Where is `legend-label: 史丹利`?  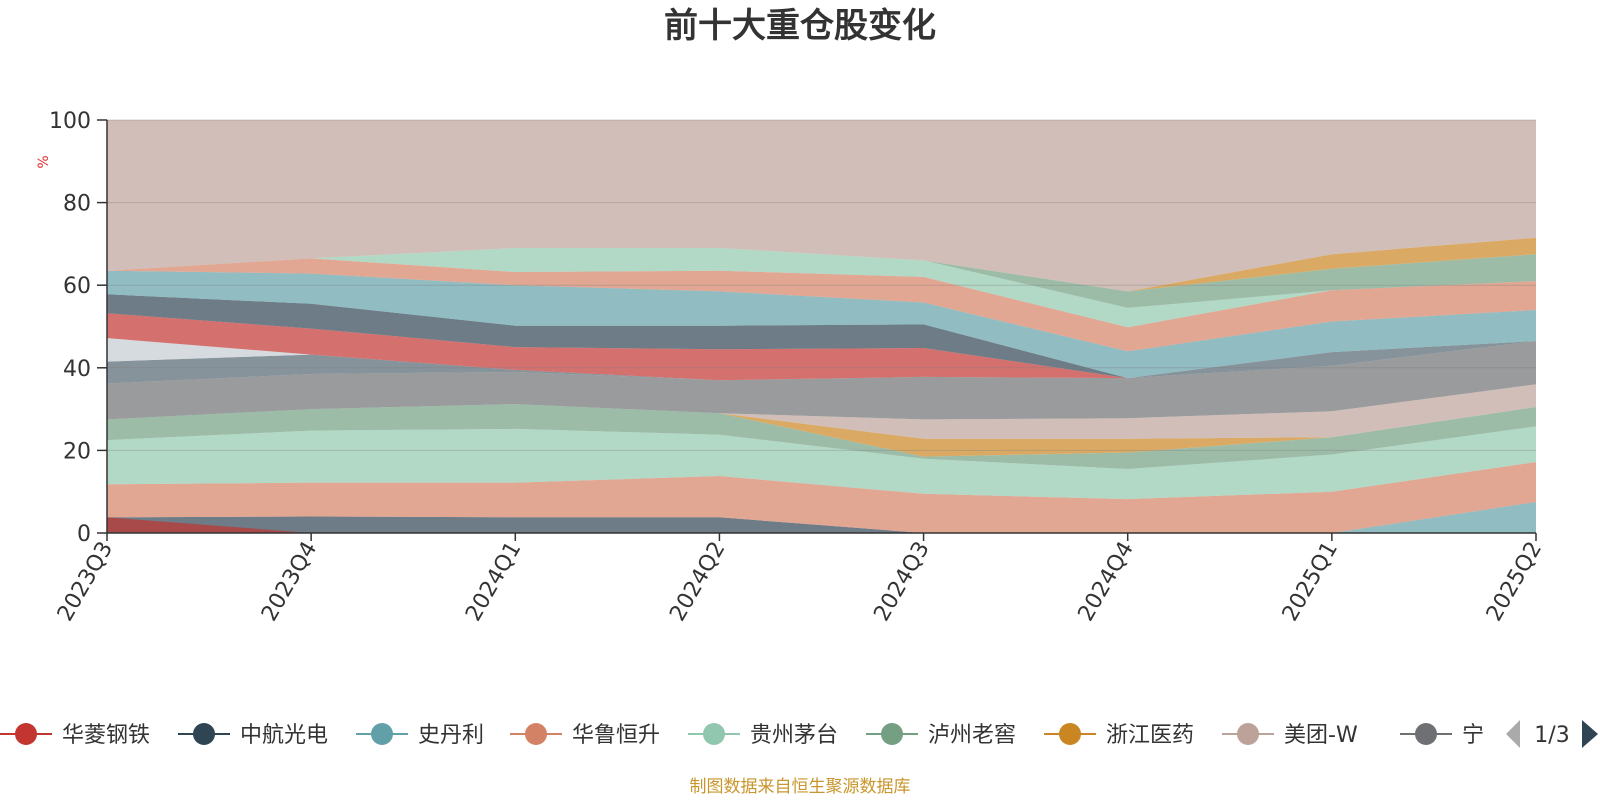 legend-label: 史丹利 is located at coordinates (451, 735).